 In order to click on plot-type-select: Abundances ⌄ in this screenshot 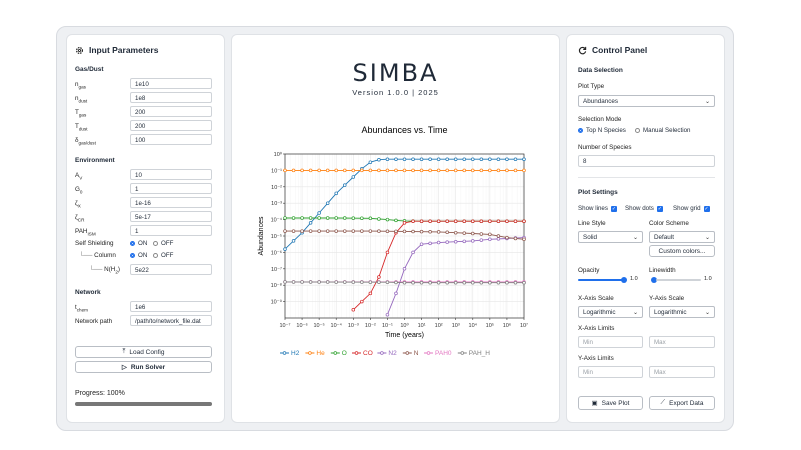, I will do `click(646, 101)`.